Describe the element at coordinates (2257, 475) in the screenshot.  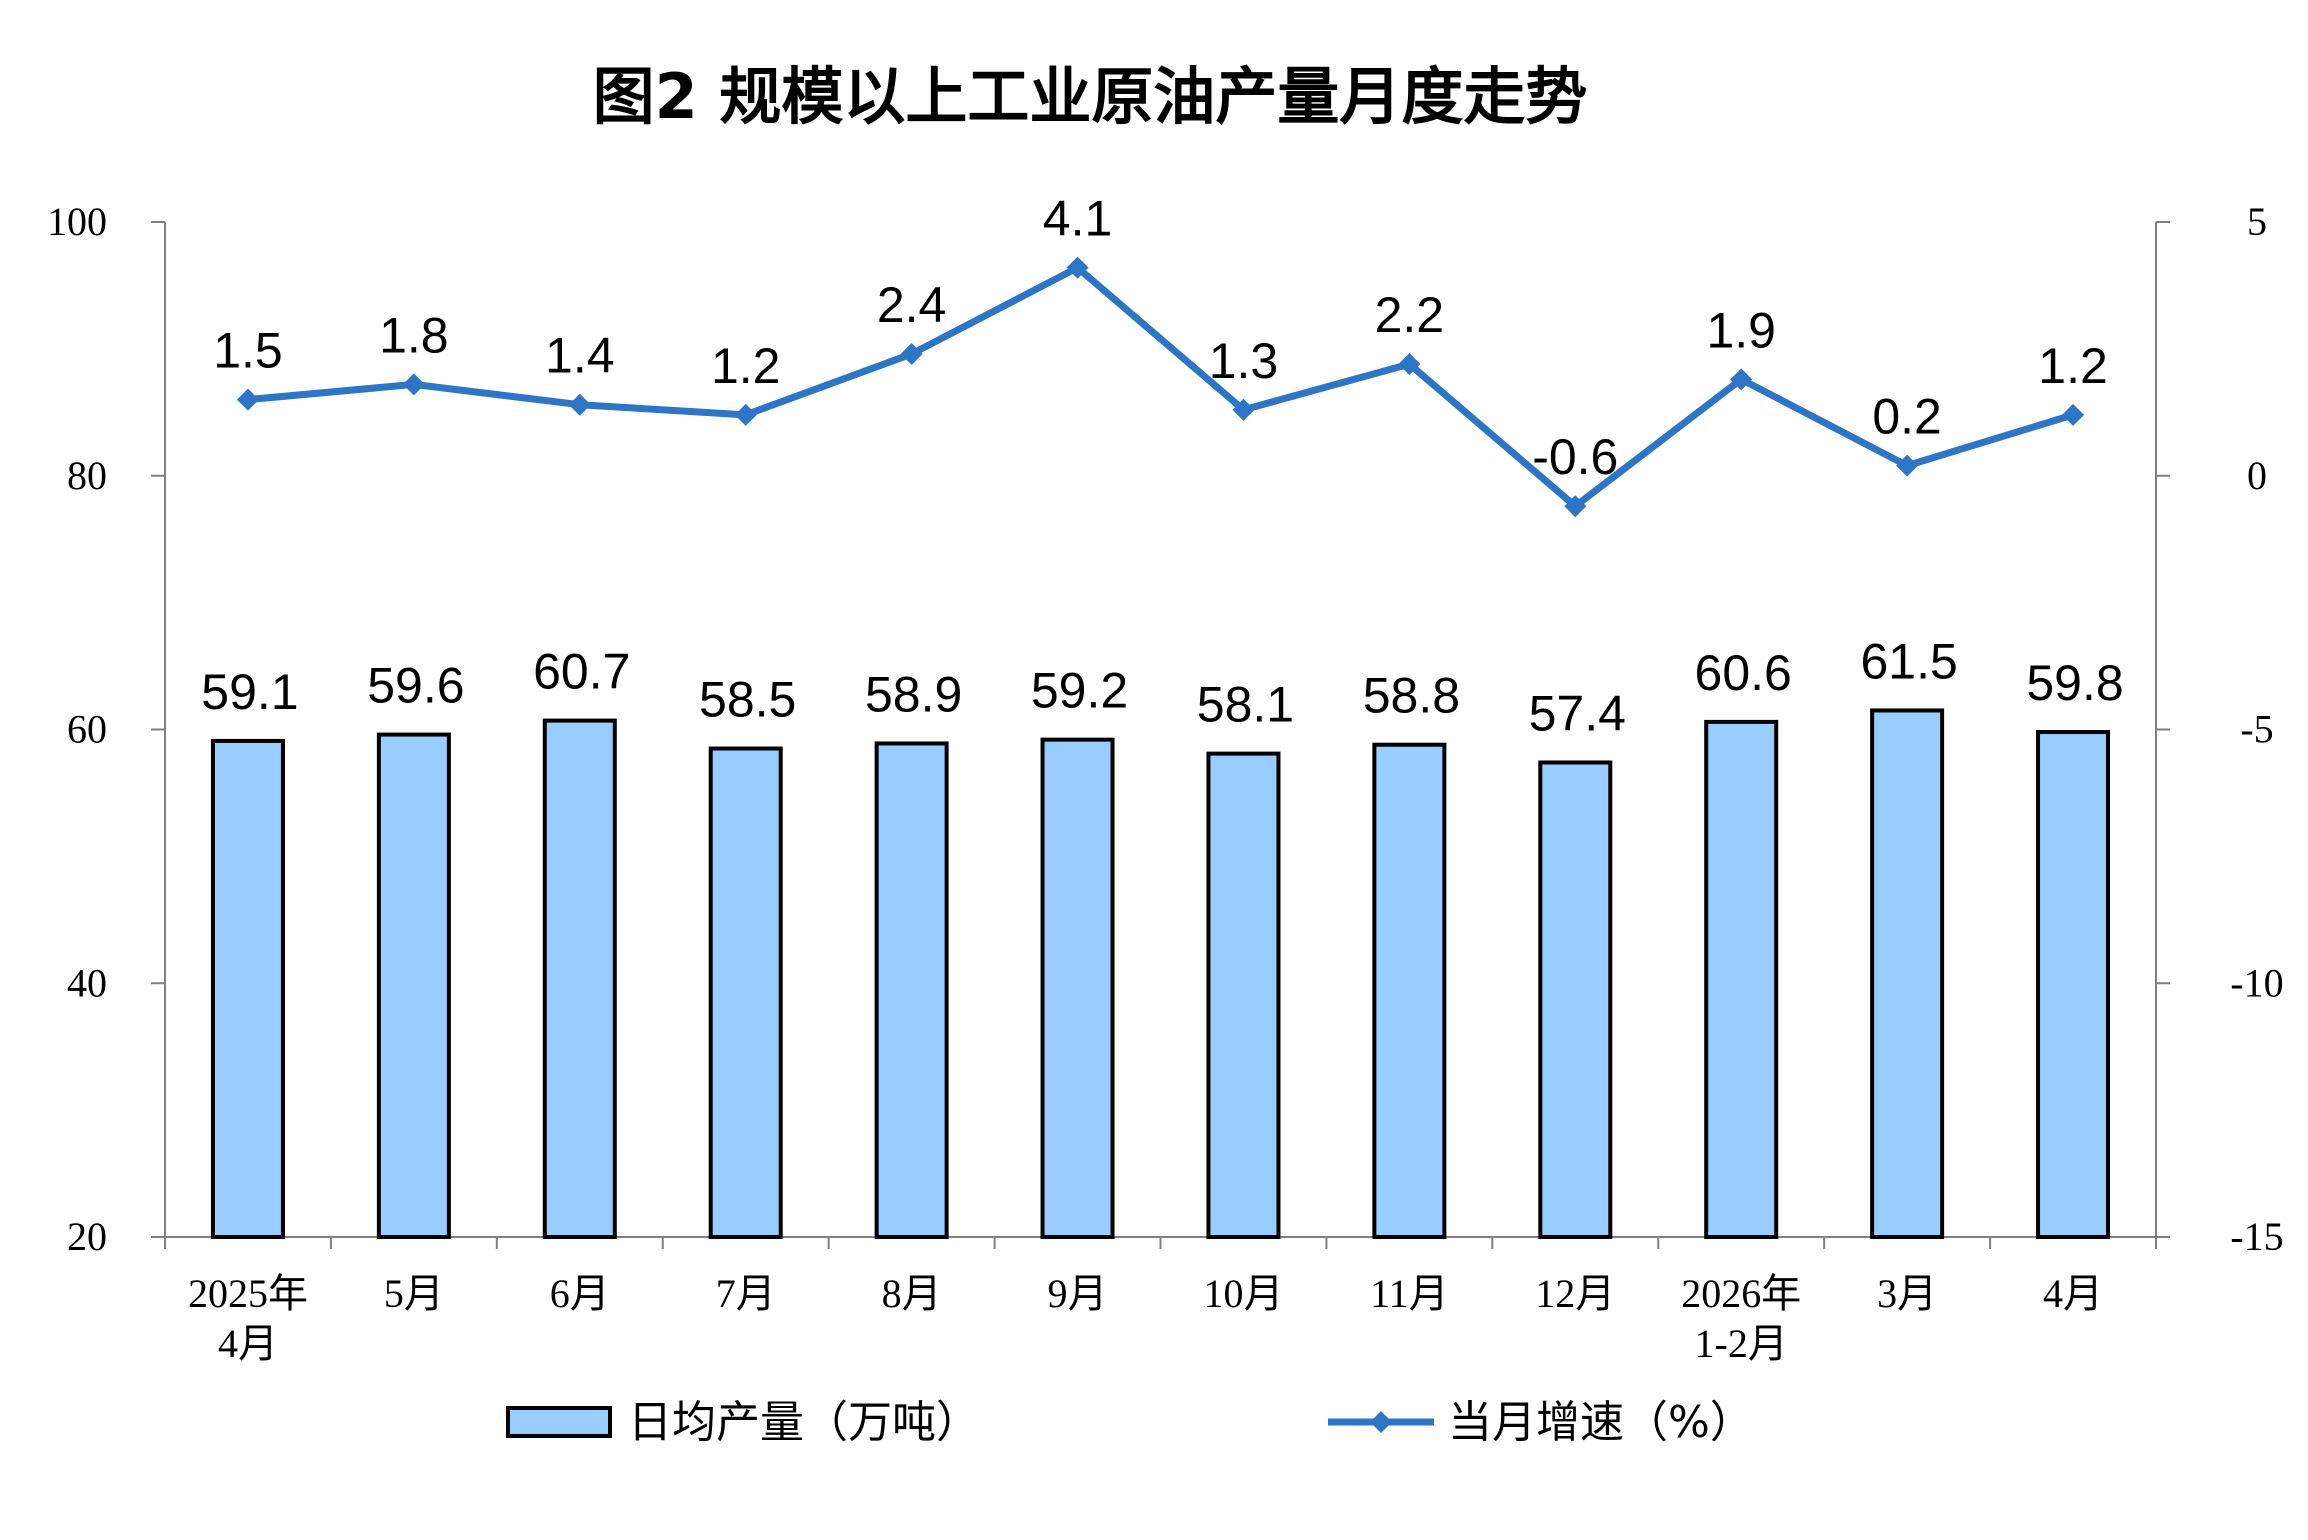
I see `right-tick-label: 0` at that location.